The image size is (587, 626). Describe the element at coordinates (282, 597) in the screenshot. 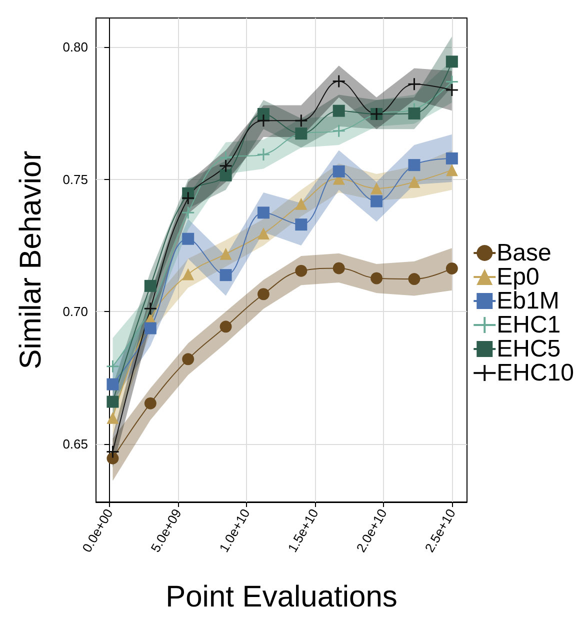

I see `x-axis-title: Point Evaluations` at that location.